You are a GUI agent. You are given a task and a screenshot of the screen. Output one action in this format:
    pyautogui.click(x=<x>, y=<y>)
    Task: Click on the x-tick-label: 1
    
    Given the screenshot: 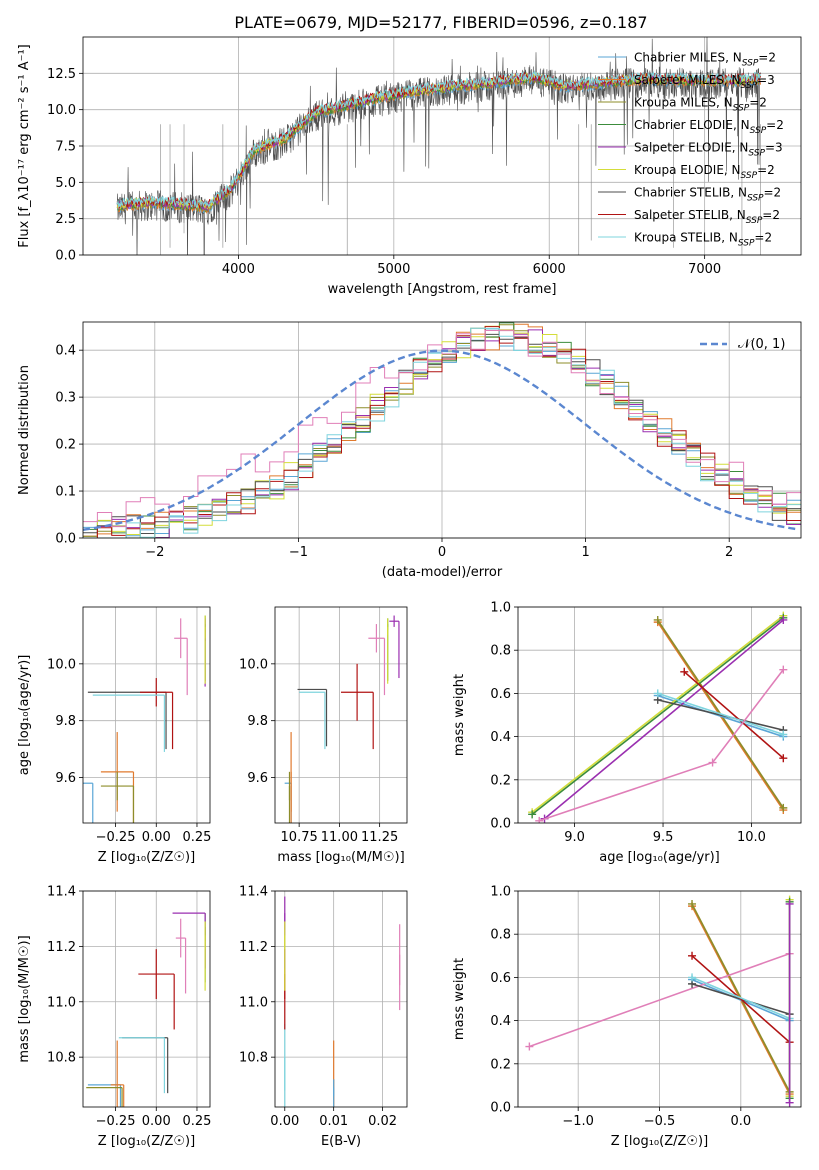 What is the action you would take?
    pyautogui.click(x=585, y=552)
    